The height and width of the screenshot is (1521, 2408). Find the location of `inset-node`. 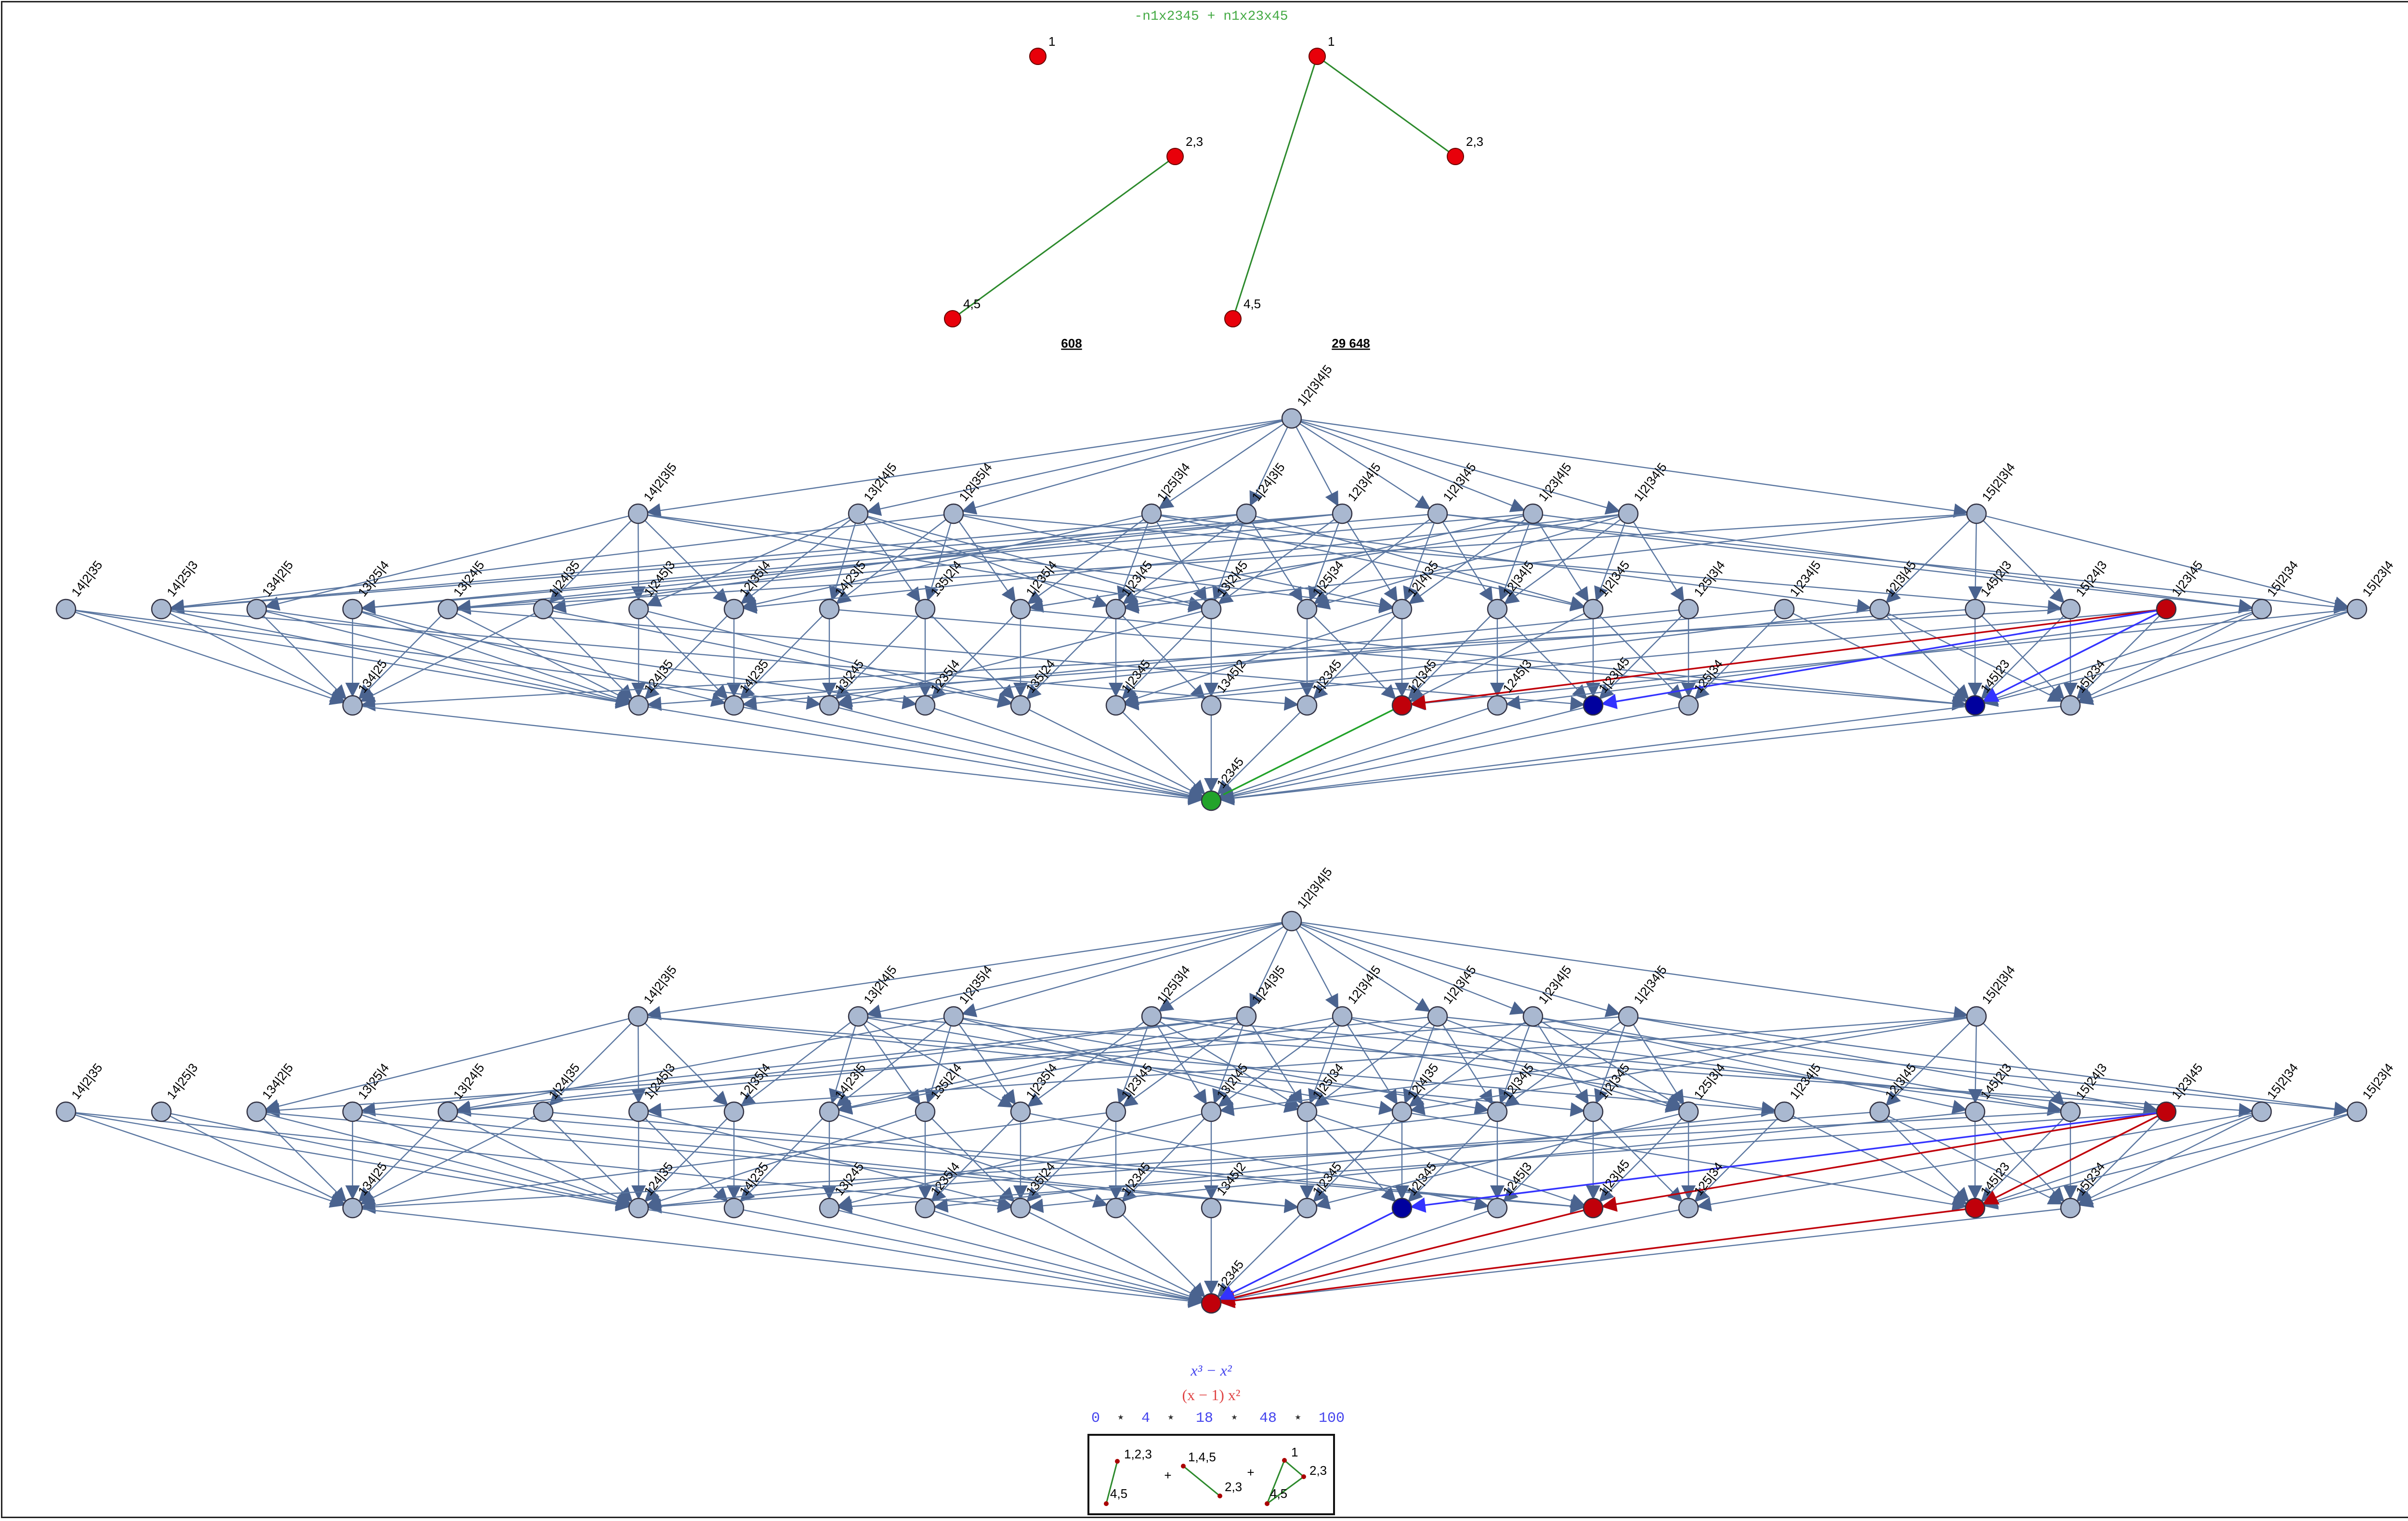

inset-node is located at coordinates (1183, 1466).